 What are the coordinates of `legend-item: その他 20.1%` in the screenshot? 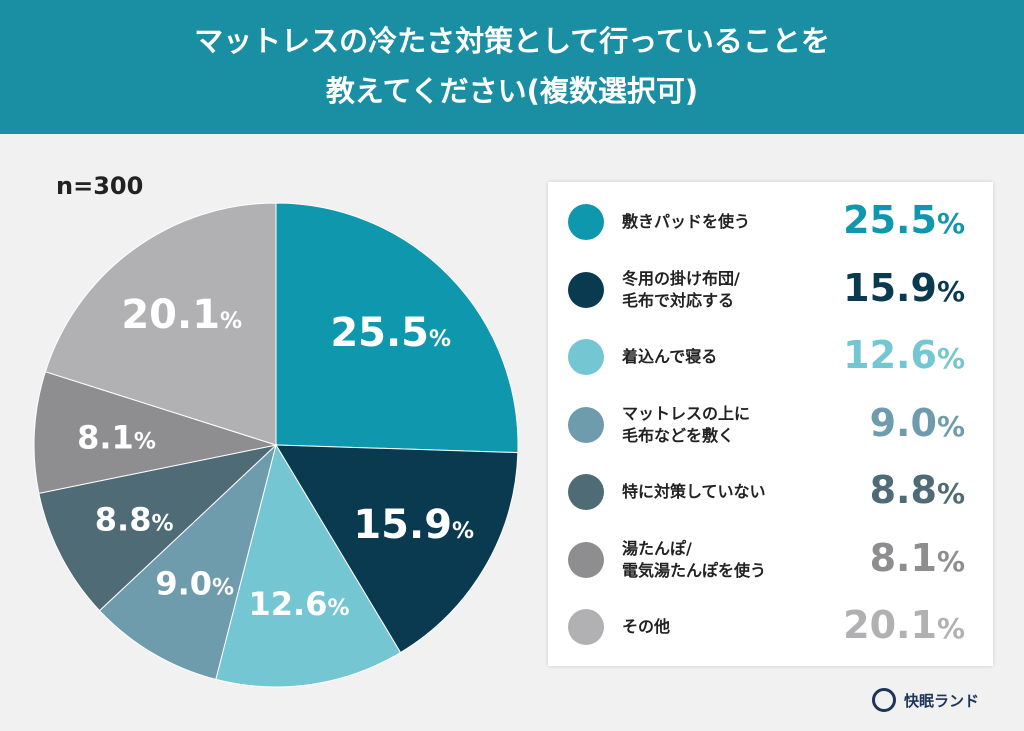 It's located at (770, 627).